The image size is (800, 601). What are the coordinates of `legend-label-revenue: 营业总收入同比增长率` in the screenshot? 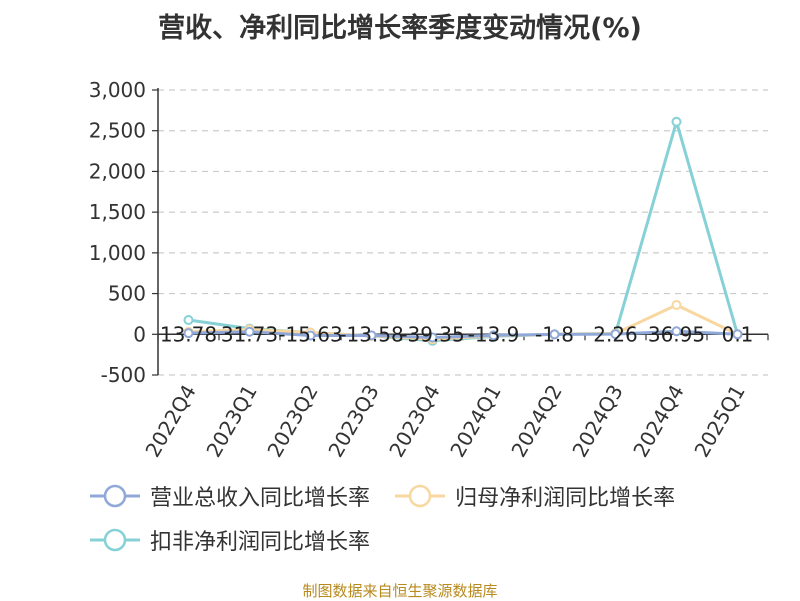 It's located at (260, 498).